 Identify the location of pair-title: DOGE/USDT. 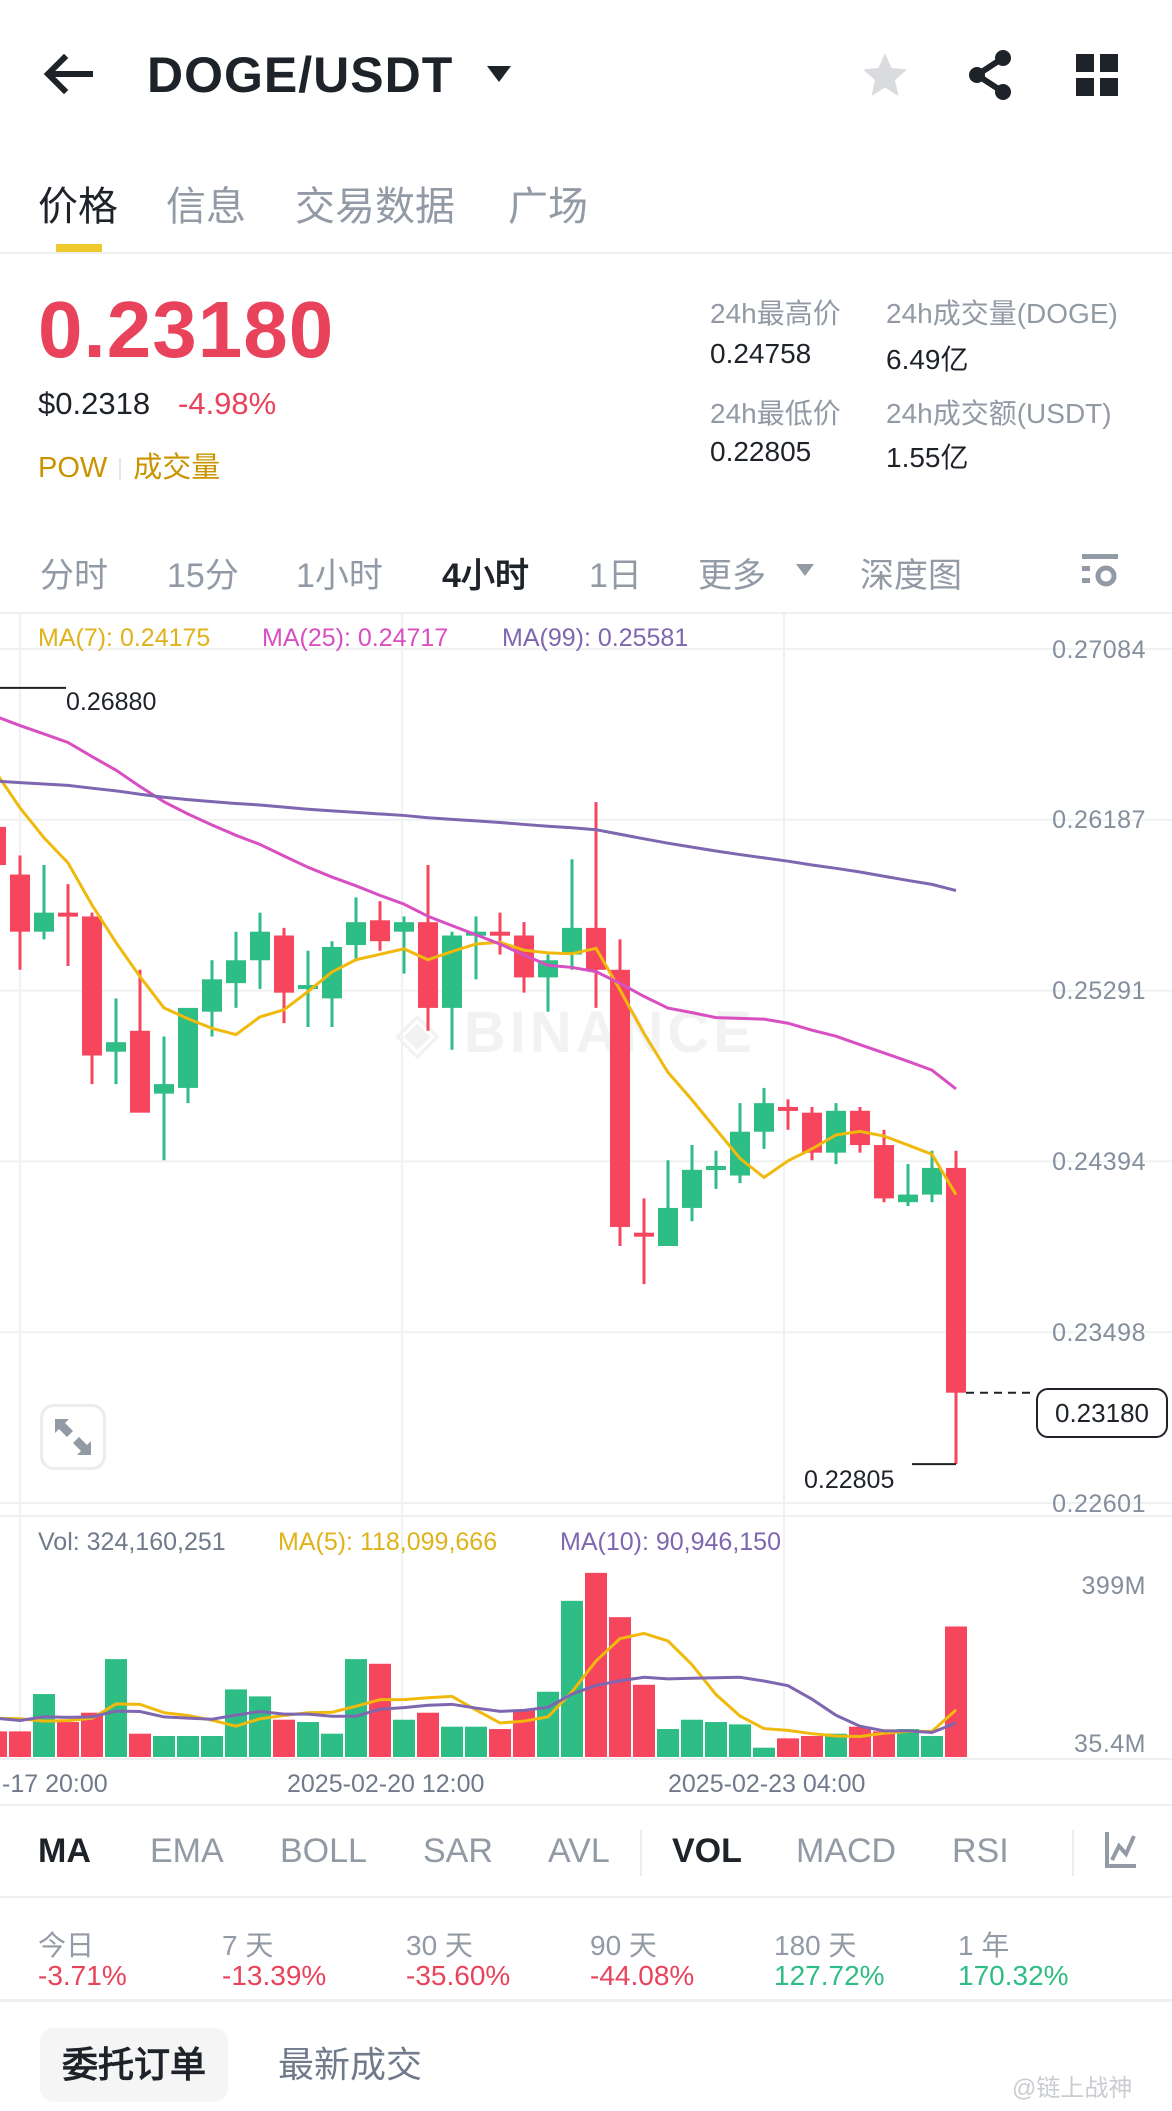
(300, 75).